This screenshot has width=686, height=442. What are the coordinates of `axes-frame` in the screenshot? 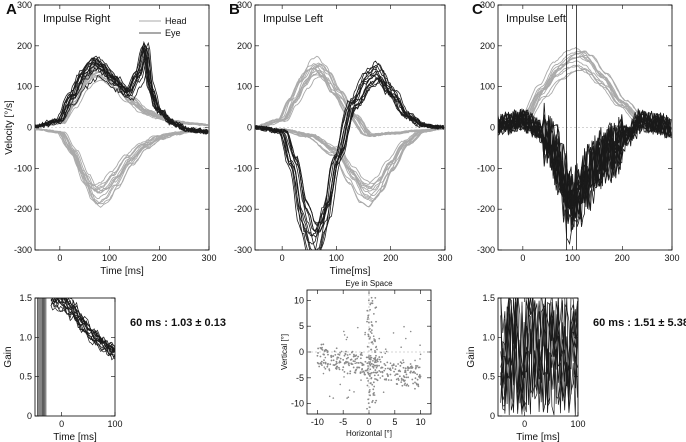 It's located at (75, 357).